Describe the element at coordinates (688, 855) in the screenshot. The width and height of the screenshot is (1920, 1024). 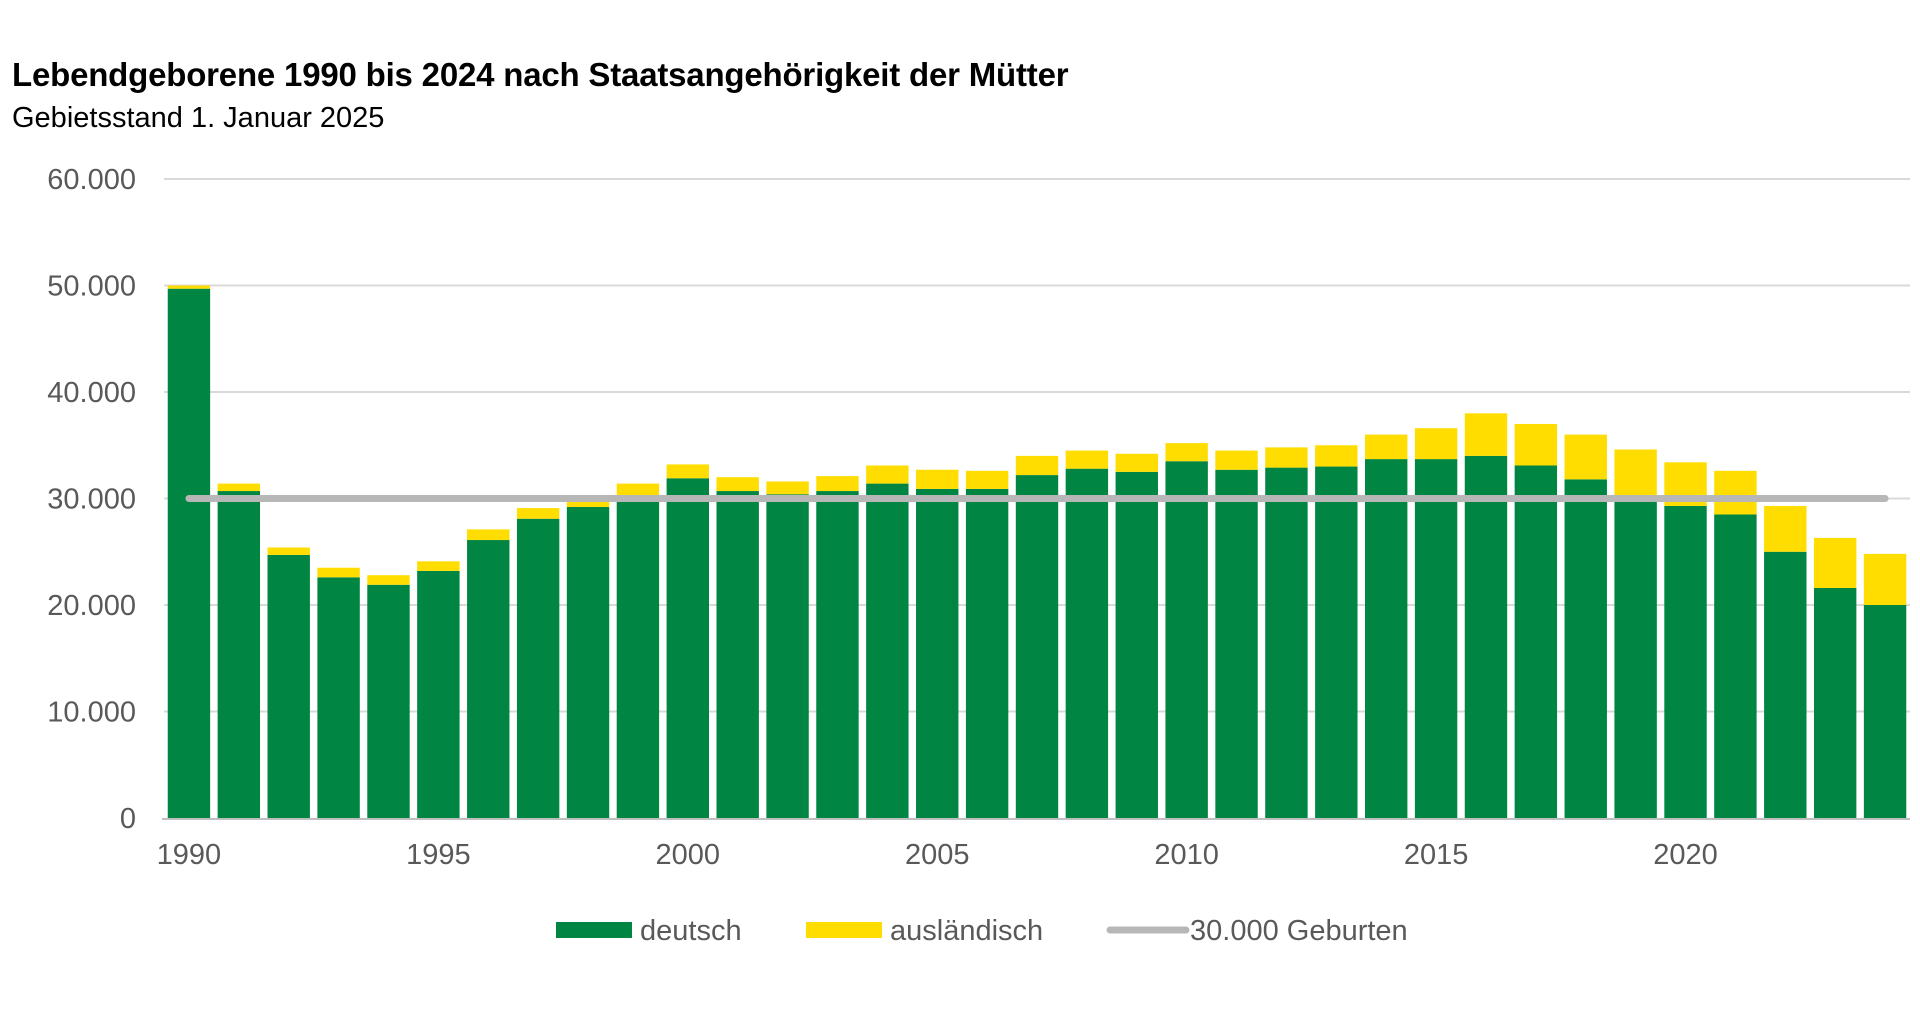
I see `x-tick-label: 2000` at that location.